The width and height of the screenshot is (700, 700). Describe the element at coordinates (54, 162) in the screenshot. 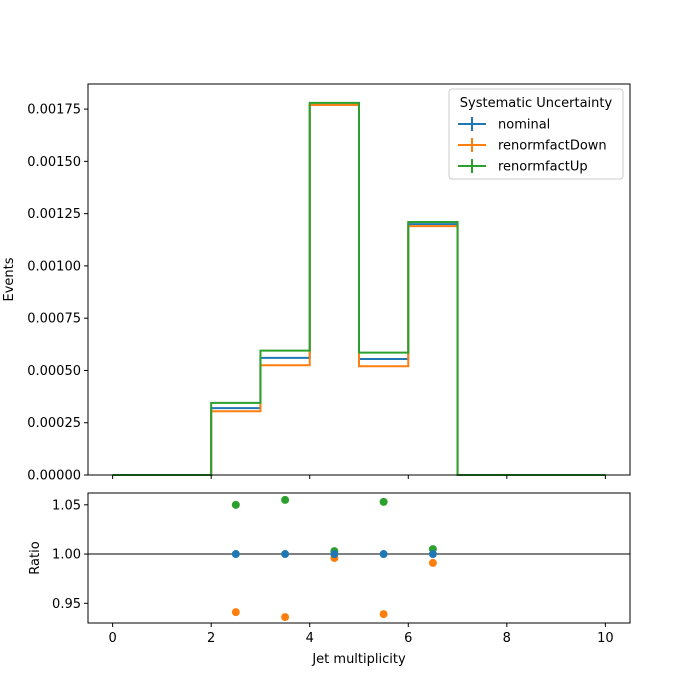

I see `main-ytick-label: 0.00150` at that location.